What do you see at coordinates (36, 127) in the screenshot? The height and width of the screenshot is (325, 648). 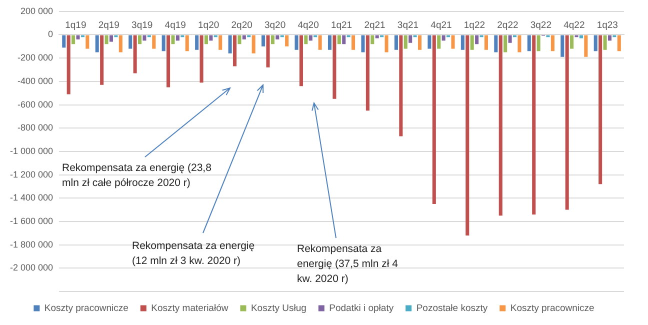 I see `y-tick-label: -800 000` at bounding box center [36, 127].